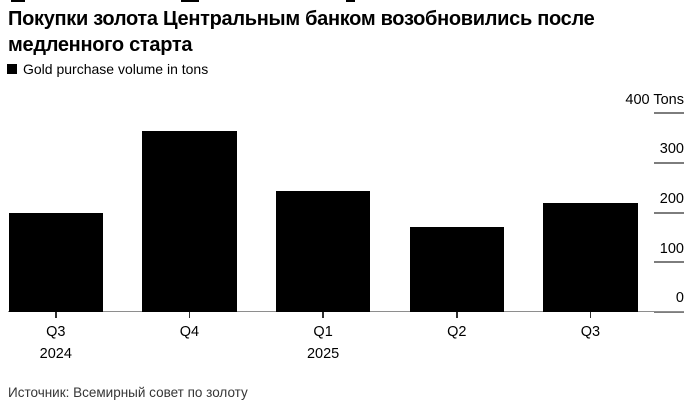 Image resolution: width=695 pixels, height=413 pixels. Describe the element at coordinates (457, 332) in the screenshot. I see `x-axis-label: Q2` at that location.